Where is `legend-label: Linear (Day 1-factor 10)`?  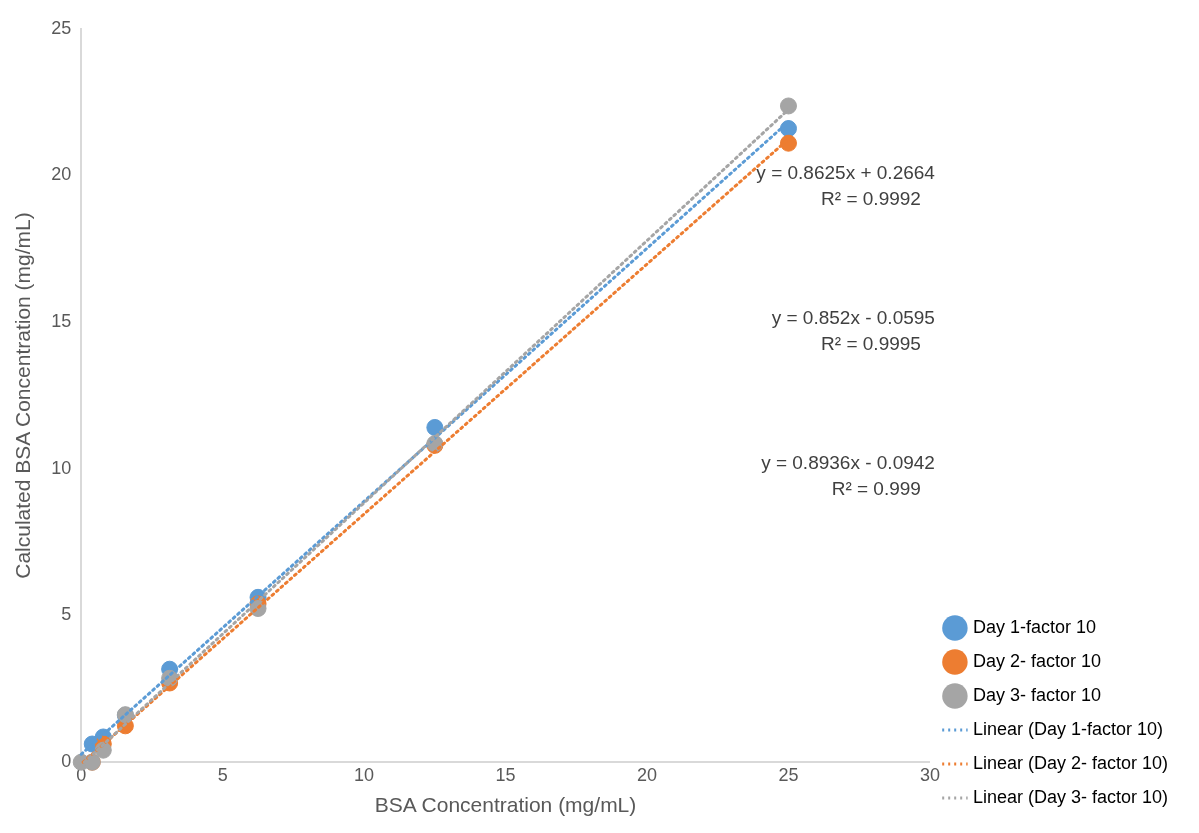 legend-label: Linear (Day 1-factor 10) is located at coordinates (1068, 728).